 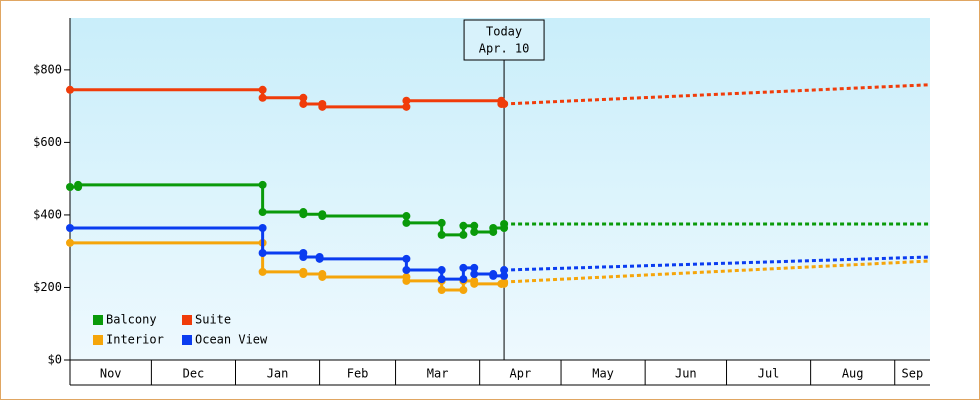 I want to click on legend-label: Interior, so click(x=135, y=340).